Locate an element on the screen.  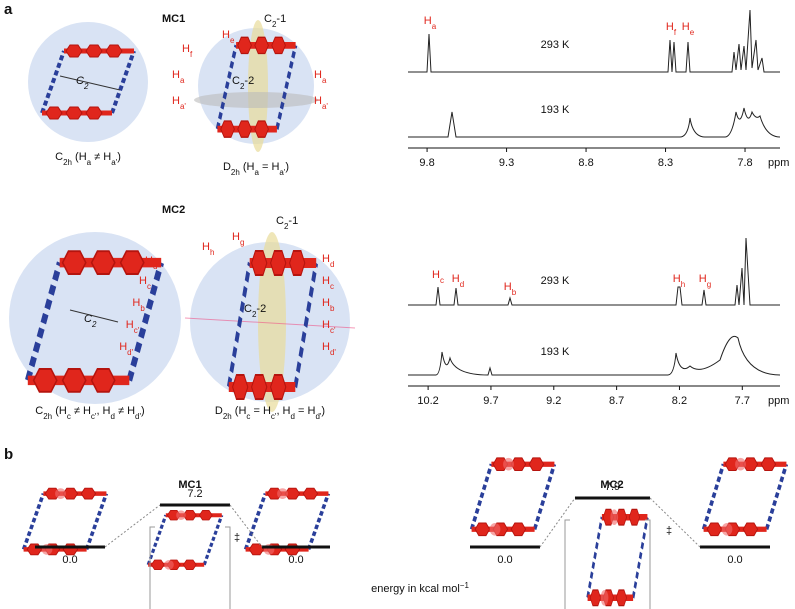
tick-label: 9.7 is located at coordinates (490, 401).